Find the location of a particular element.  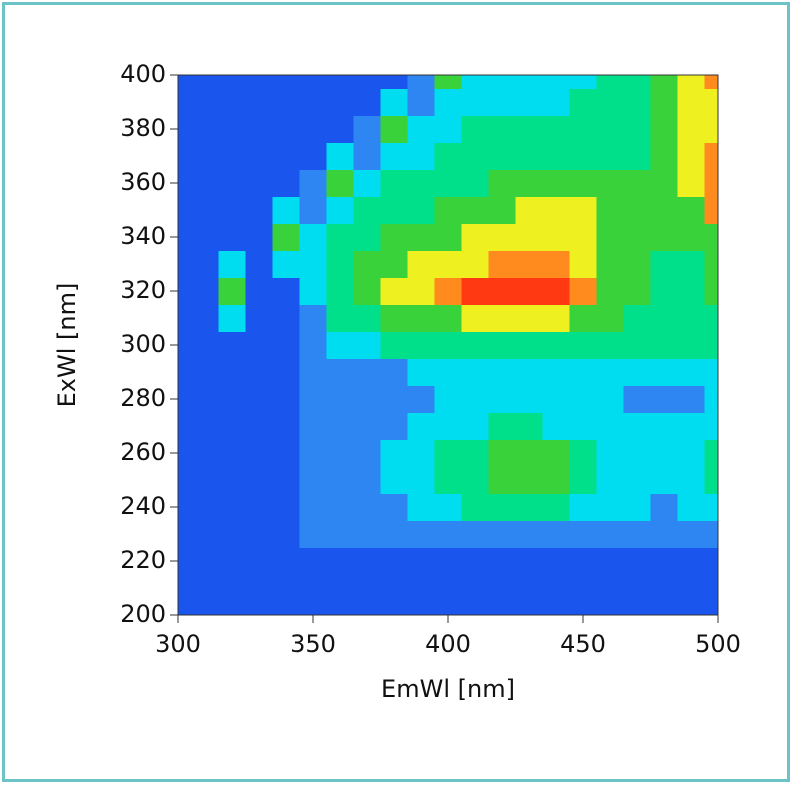

y-tick-label: 220 is located at coordinates (143, 560).